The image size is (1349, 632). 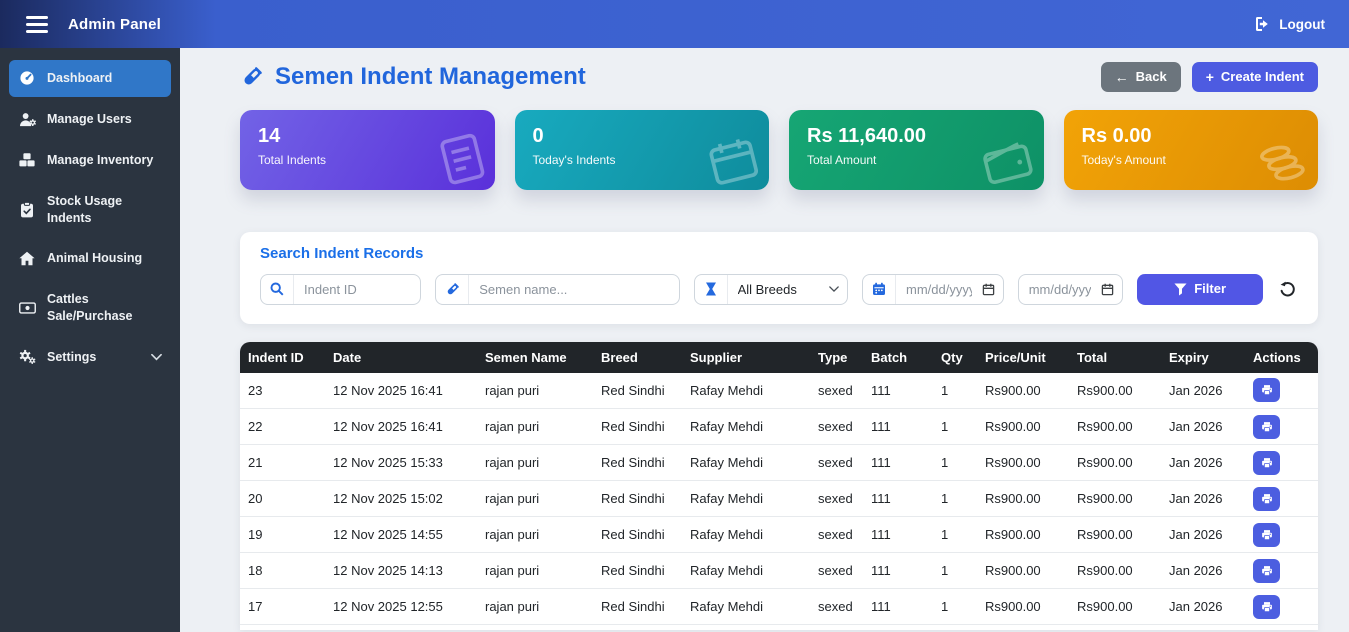 I want to click on cell-date: 12 Nov 2025 15:02, so click(x=401, y=499).